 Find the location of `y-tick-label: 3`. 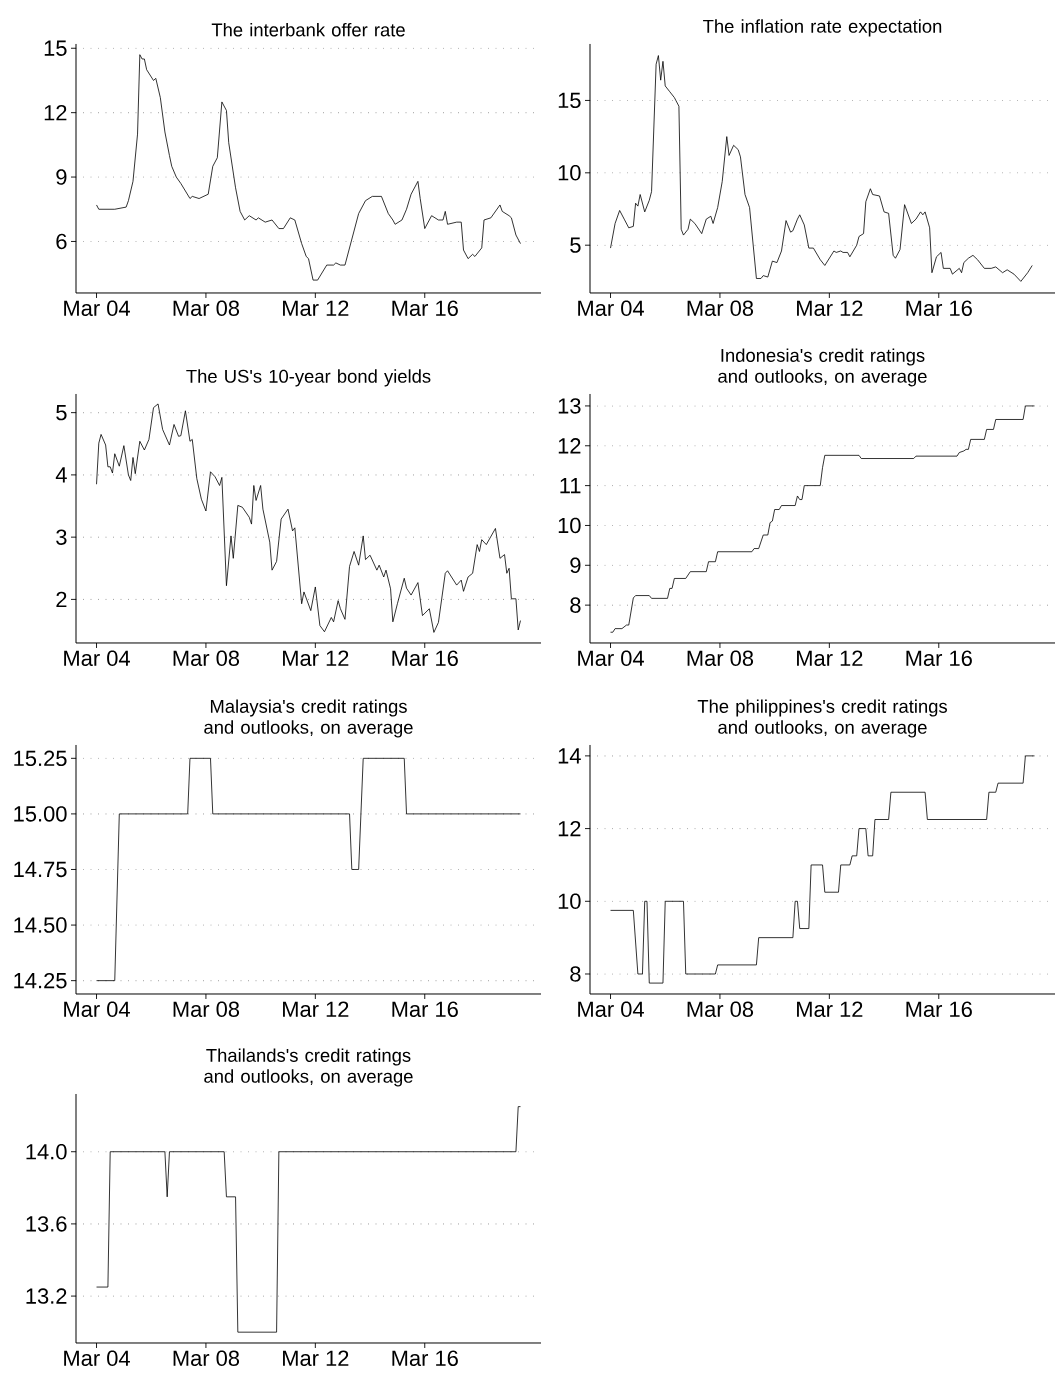

y-tick-label: 3 is located at coordinates (61, 537).